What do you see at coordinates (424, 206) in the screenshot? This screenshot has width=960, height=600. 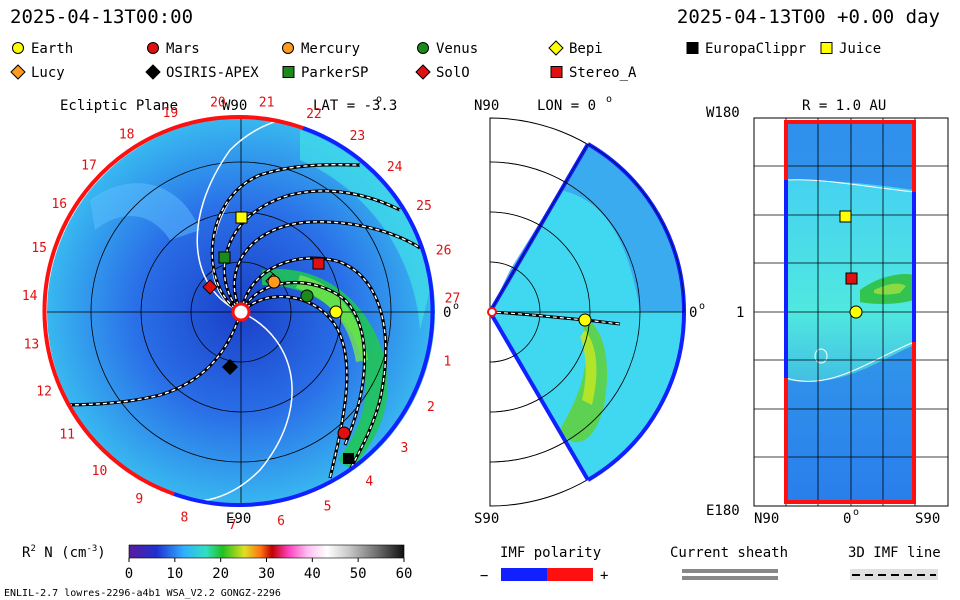 I see `sector-label-25: 25` at bounding box center [424, 206].